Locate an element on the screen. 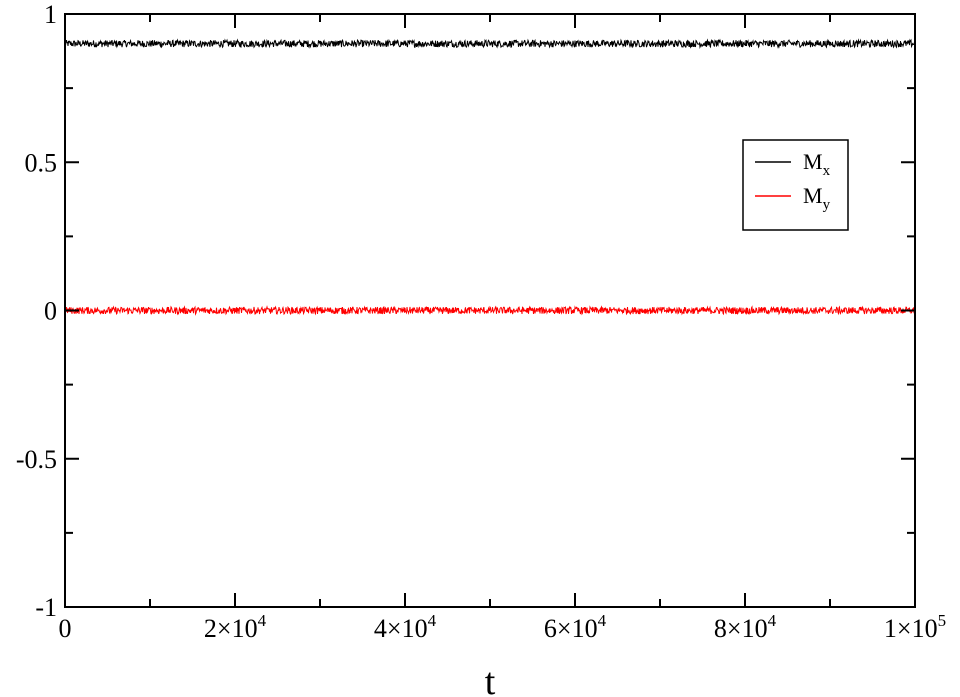  series-line-M_x is located at coordinates (490, 44).